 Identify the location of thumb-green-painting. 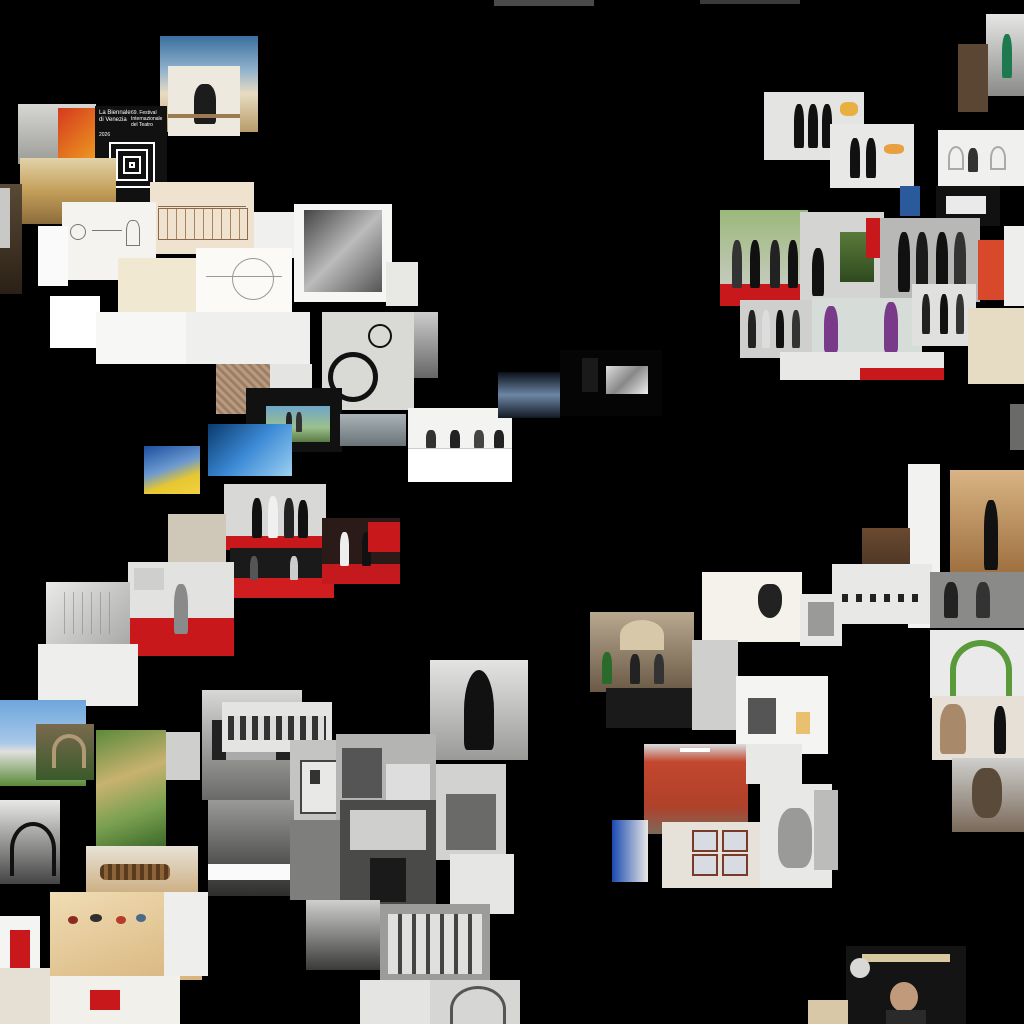
(131, 788).